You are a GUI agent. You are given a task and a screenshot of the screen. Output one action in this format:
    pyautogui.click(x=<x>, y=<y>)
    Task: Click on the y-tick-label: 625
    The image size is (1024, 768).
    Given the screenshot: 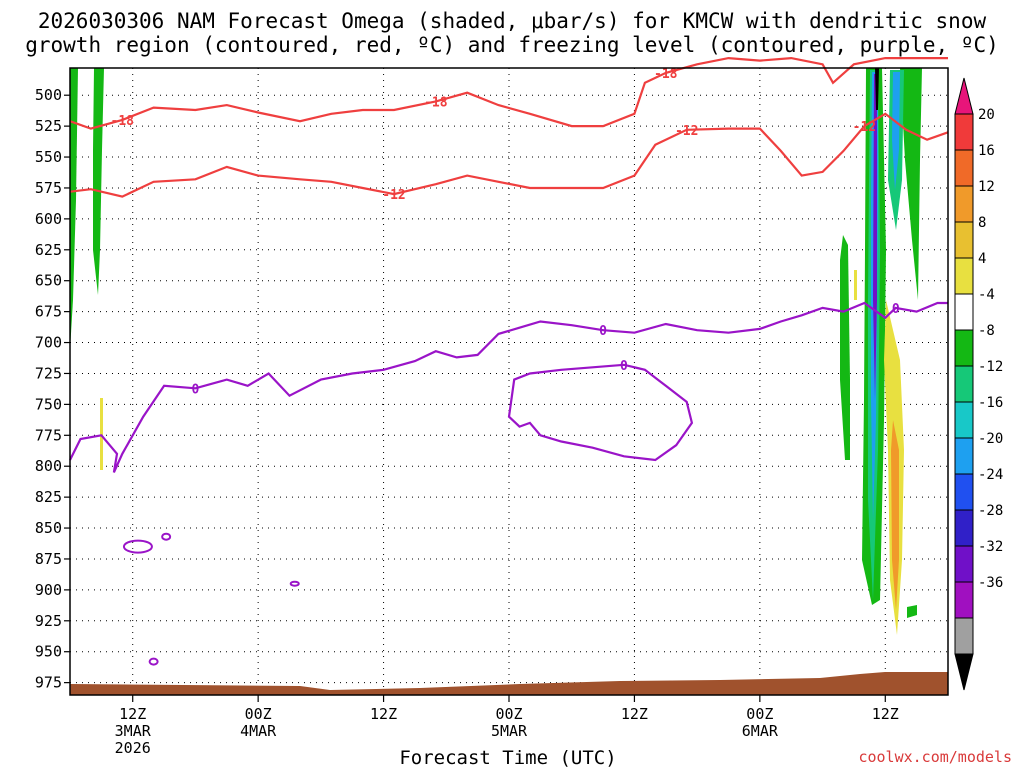 What is the action you would take?
    pyautogui.click(x=48, y=250)
    